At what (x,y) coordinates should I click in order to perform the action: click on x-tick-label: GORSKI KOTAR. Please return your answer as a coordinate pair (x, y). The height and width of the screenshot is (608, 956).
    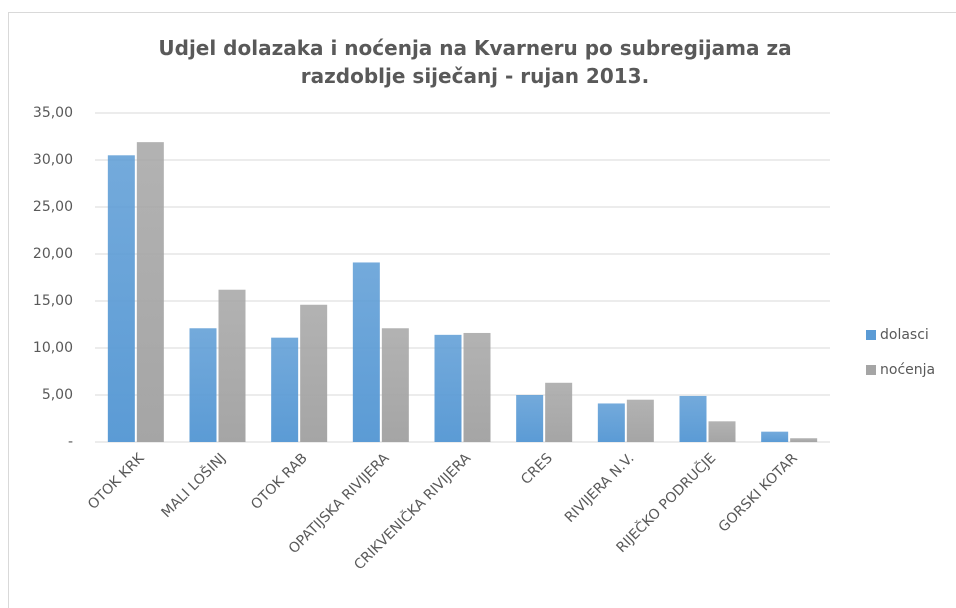
    Looking at the image, I should click on (758, 492).